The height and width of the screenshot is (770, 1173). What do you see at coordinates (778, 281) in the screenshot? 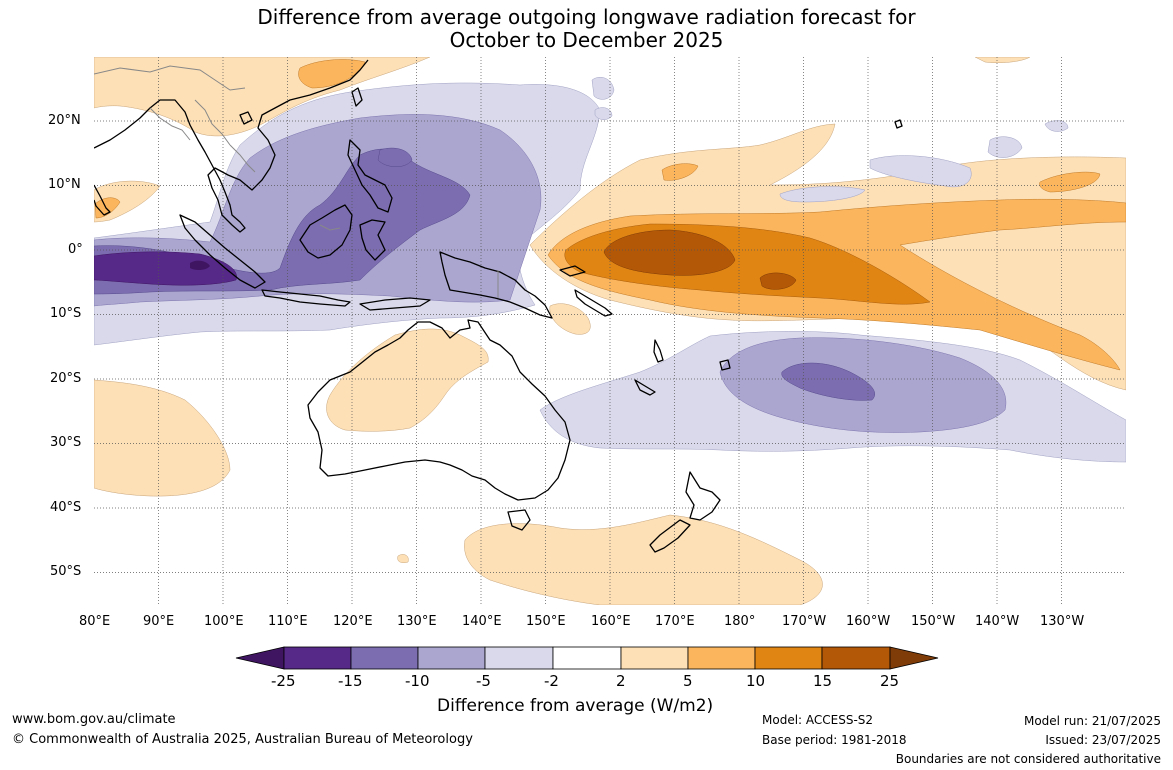
I see `anomaly-area-15-25-small` at bounding box center [778, 281].